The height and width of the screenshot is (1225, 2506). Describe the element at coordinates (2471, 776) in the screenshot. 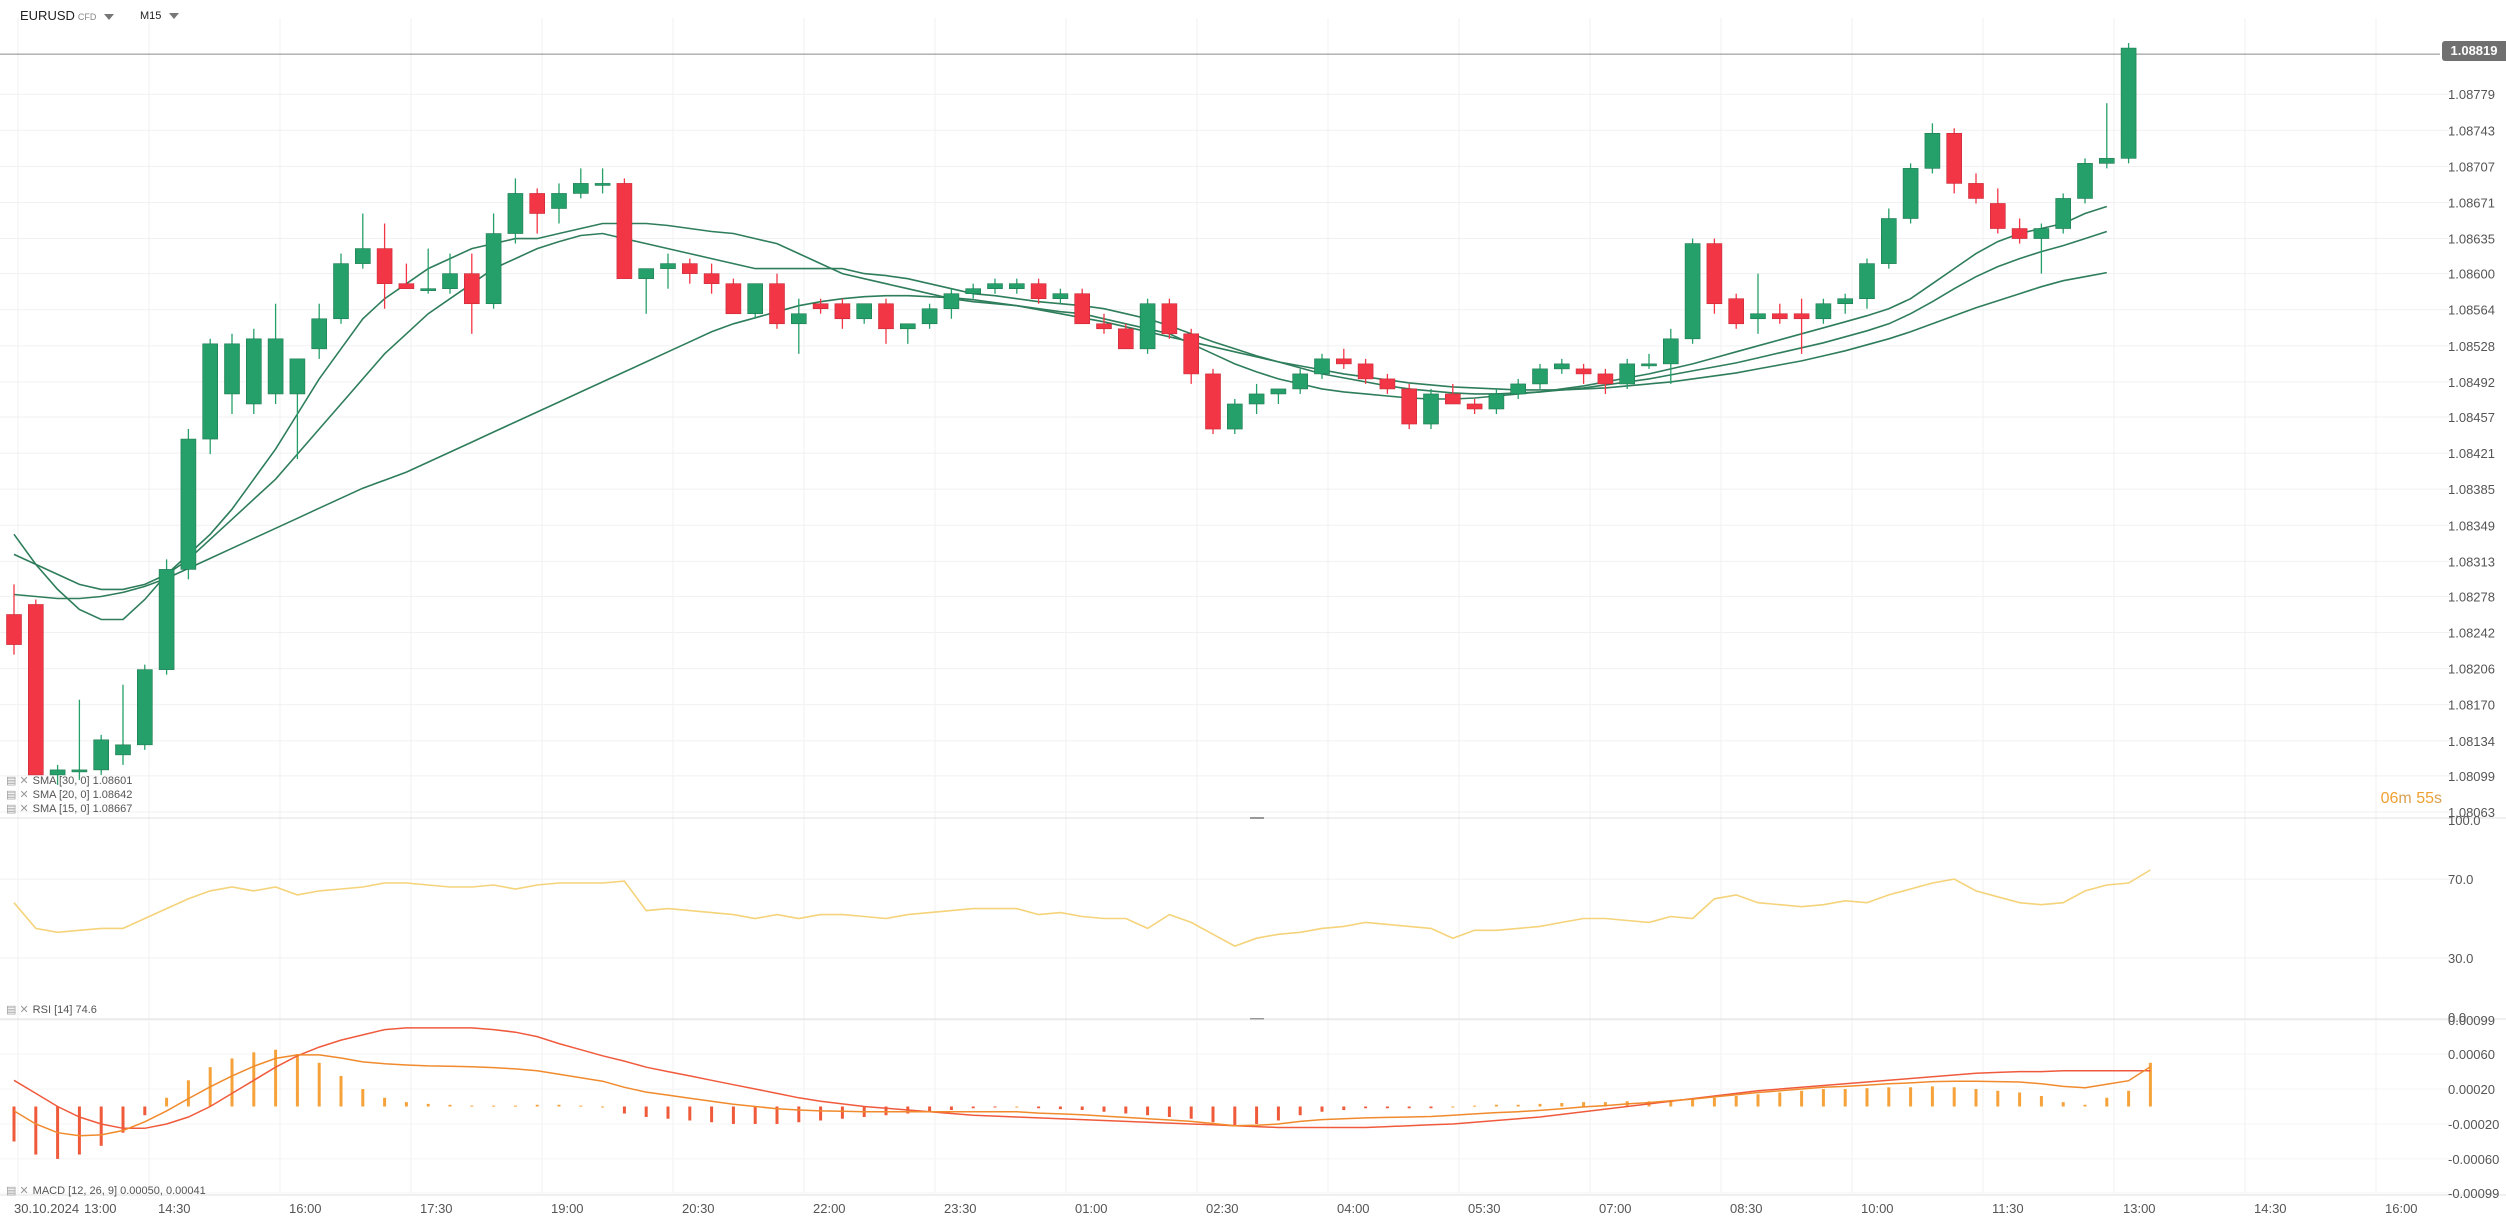

I see `price-axis-label: 1.08099` at that location.